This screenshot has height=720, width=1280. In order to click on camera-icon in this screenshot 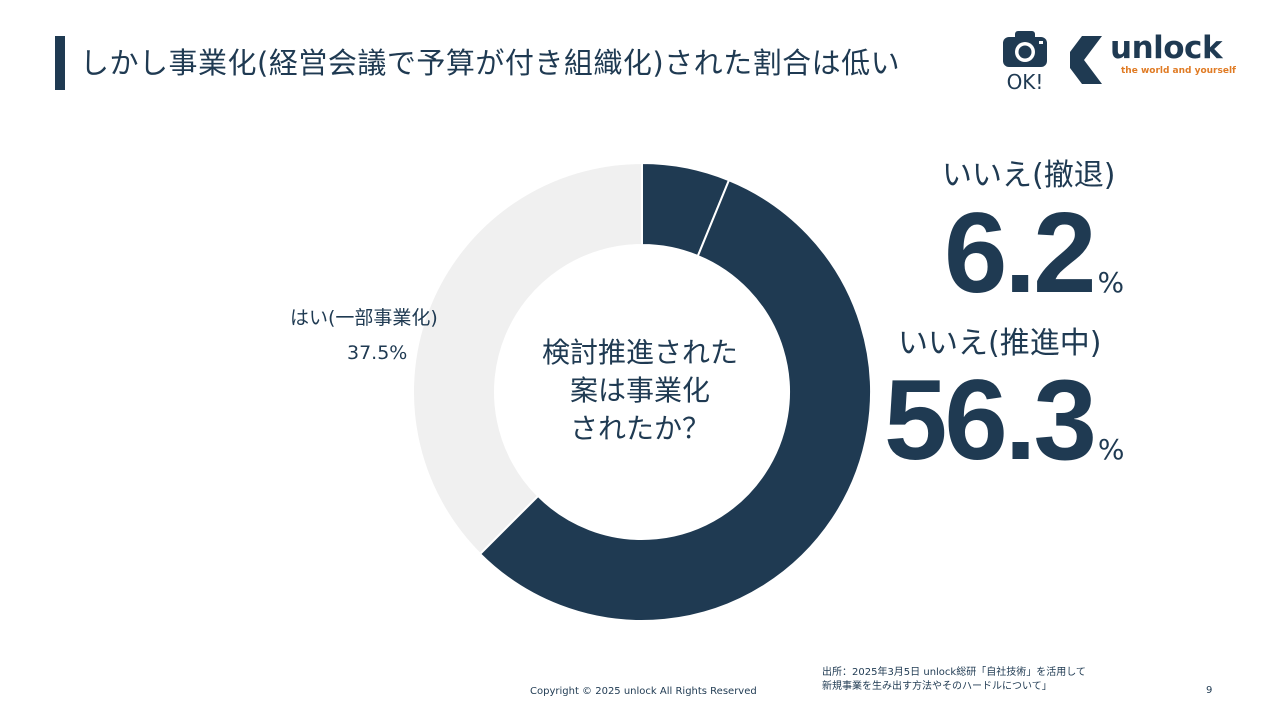, I will do `click(1025, 49)`.